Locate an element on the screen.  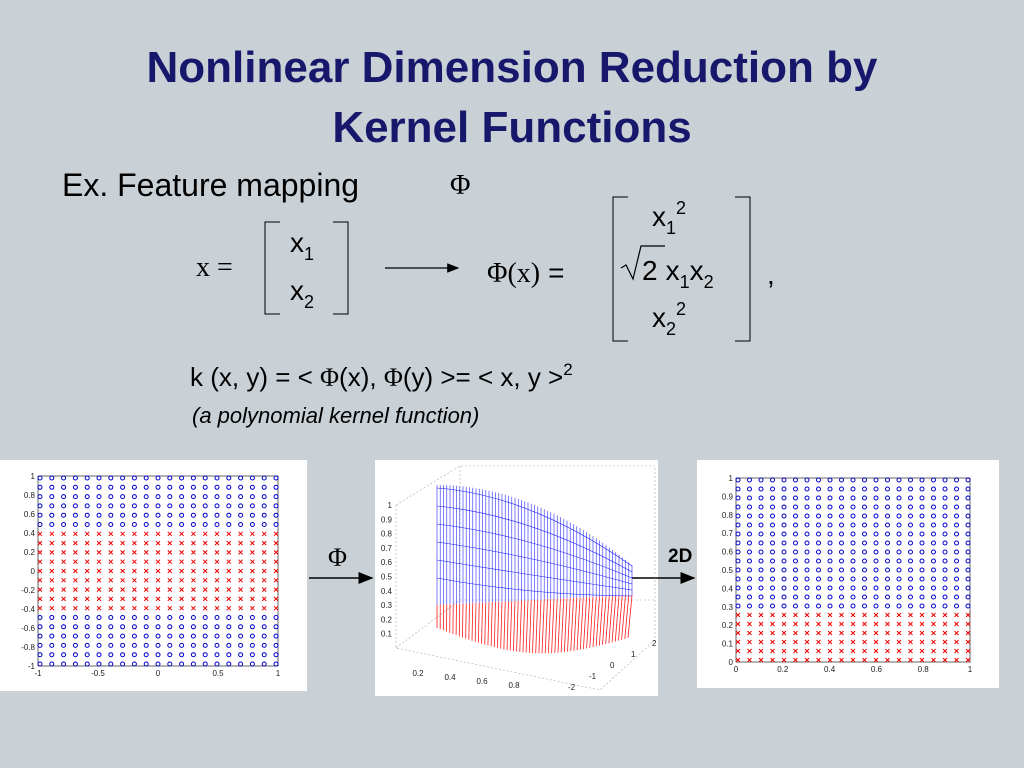
phi-arrow-label: Φ is located at coordinates (337, 557).